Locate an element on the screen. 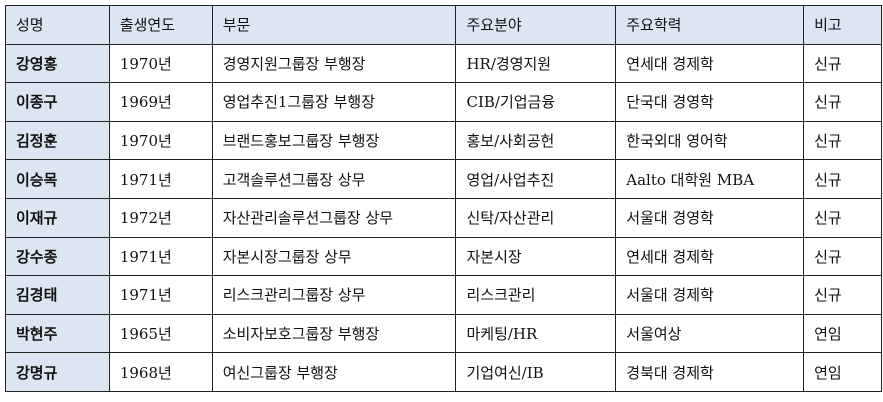  cell-main-field: 마케팅/HR is located at coordinates (536, 333).